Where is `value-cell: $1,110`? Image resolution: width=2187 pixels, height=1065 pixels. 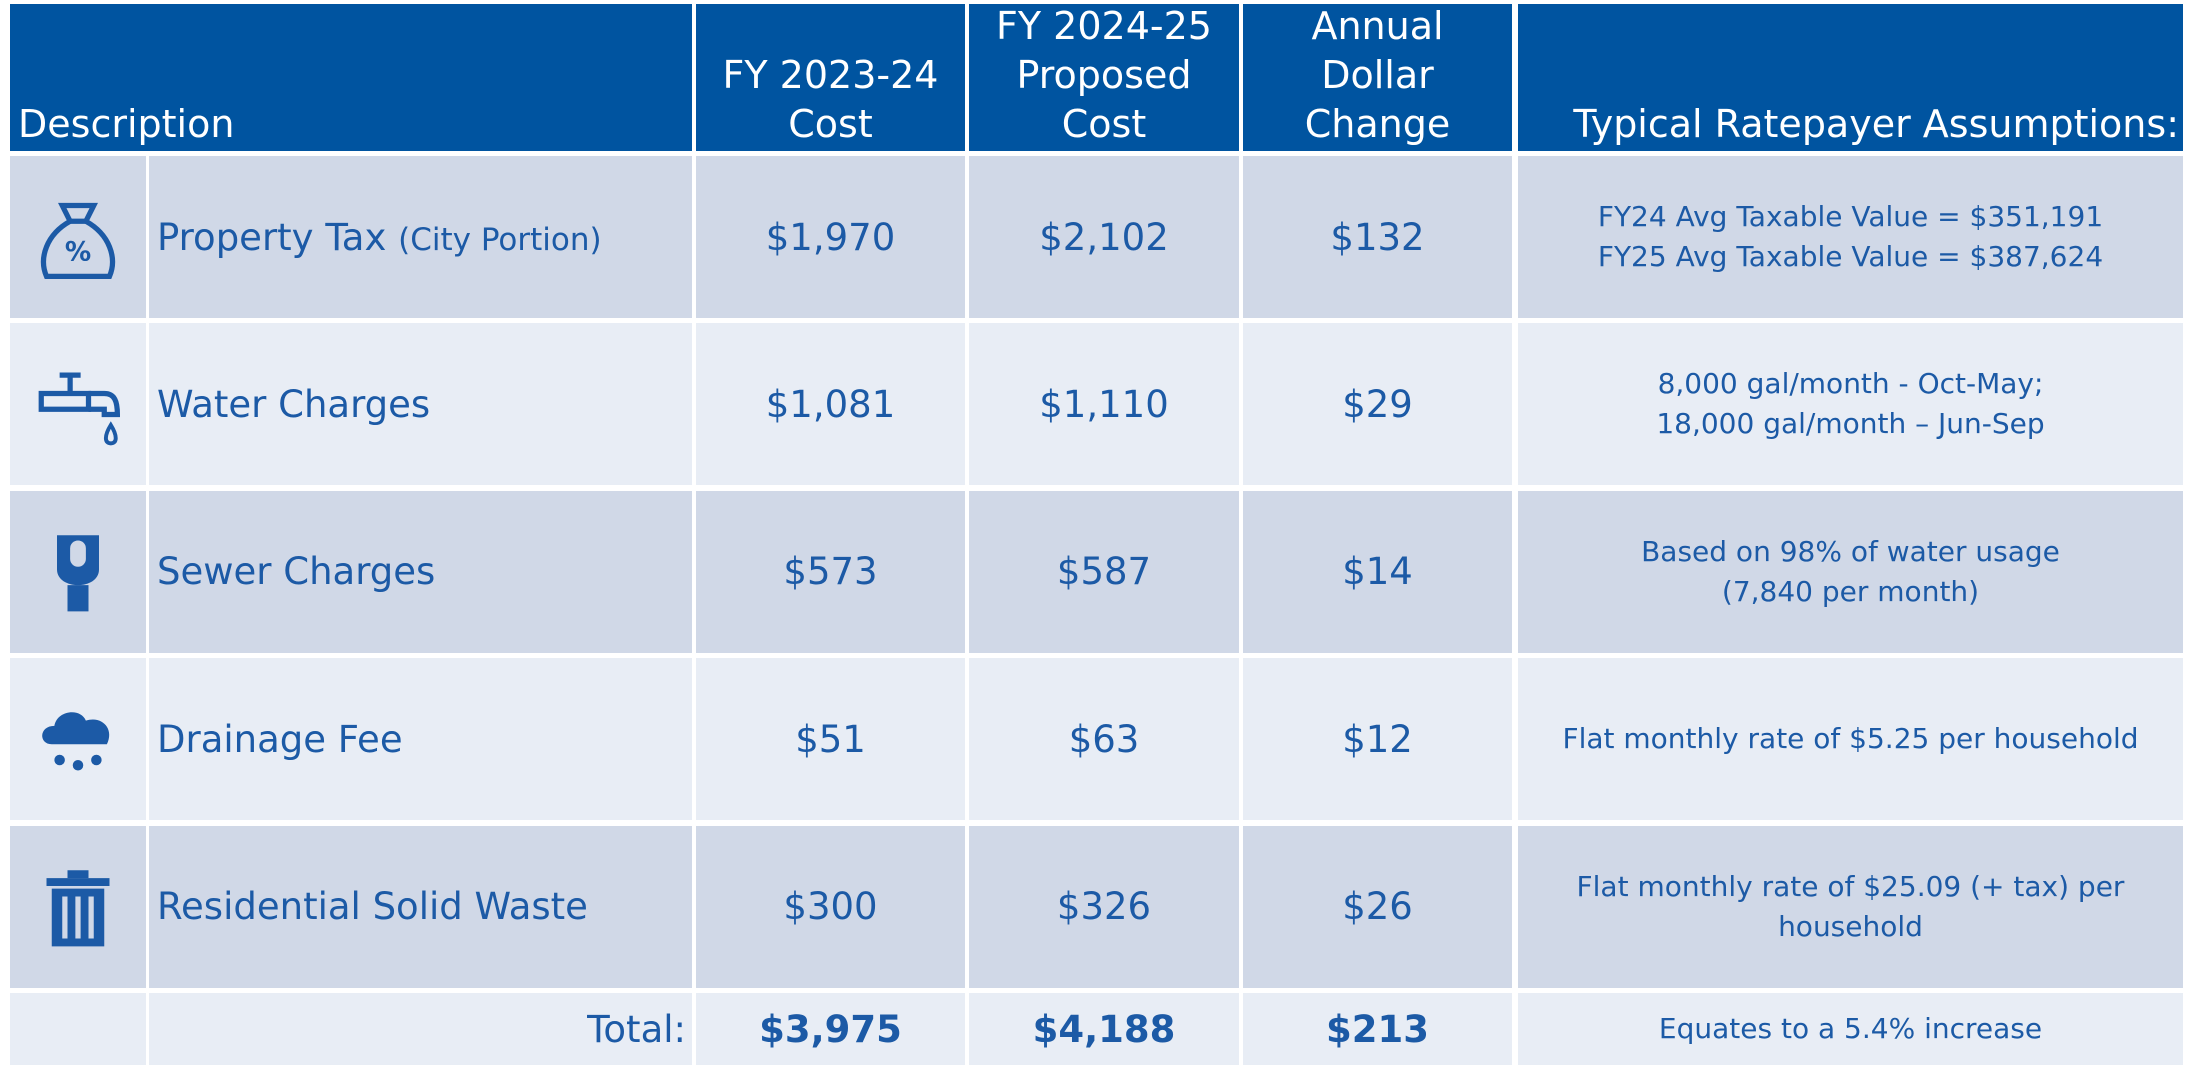
value-cell: $1,110 is located at coordinates (1104, 404).